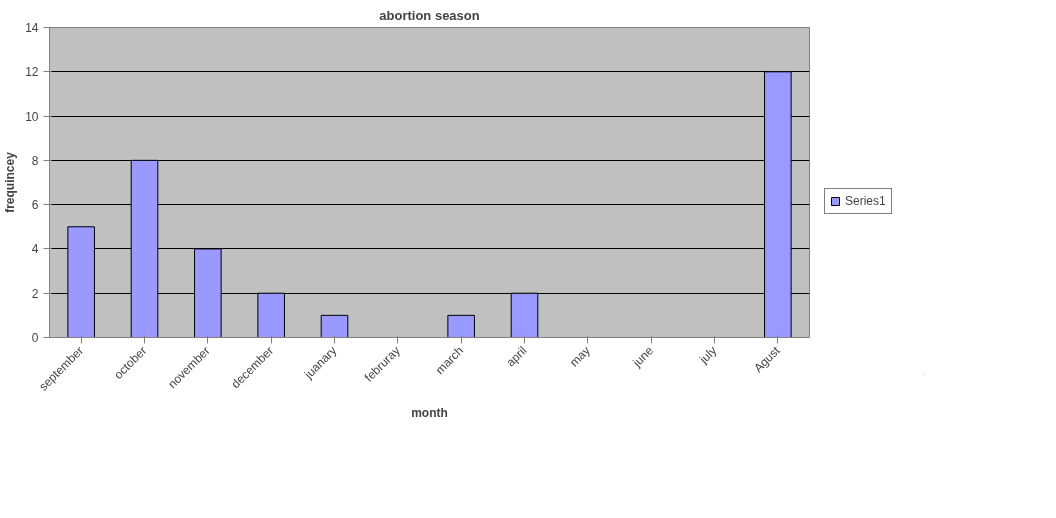 The width and height of the screenshot is (1056, 518). I want to click on x-axis-title: month, so click(429, 413).